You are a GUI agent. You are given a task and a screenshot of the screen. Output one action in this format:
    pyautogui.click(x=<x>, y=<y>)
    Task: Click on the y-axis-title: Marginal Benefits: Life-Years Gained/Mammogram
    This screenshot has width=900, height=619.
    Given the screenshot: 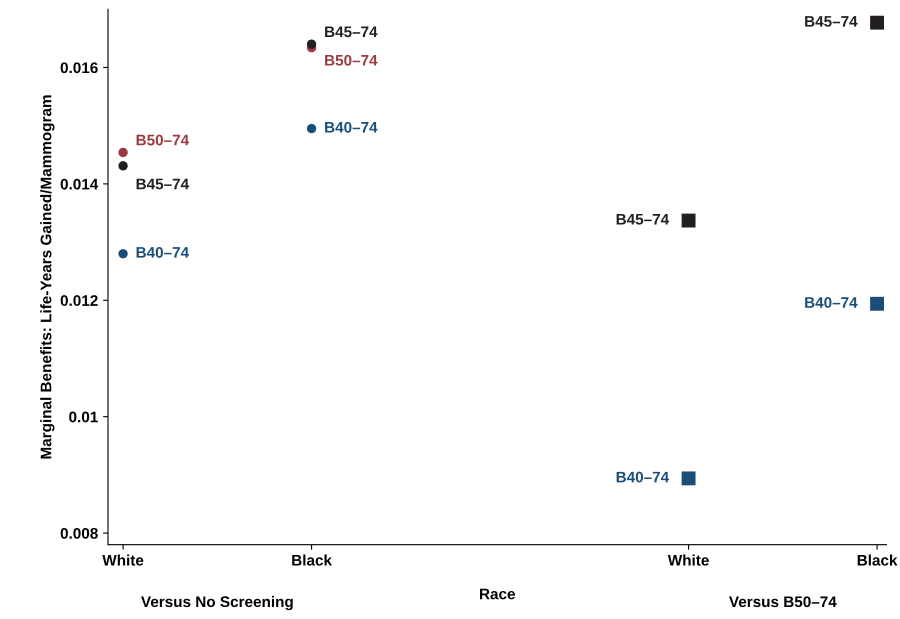 What is the action you would take?
    pyautogui.click(x=47, y=277)
    